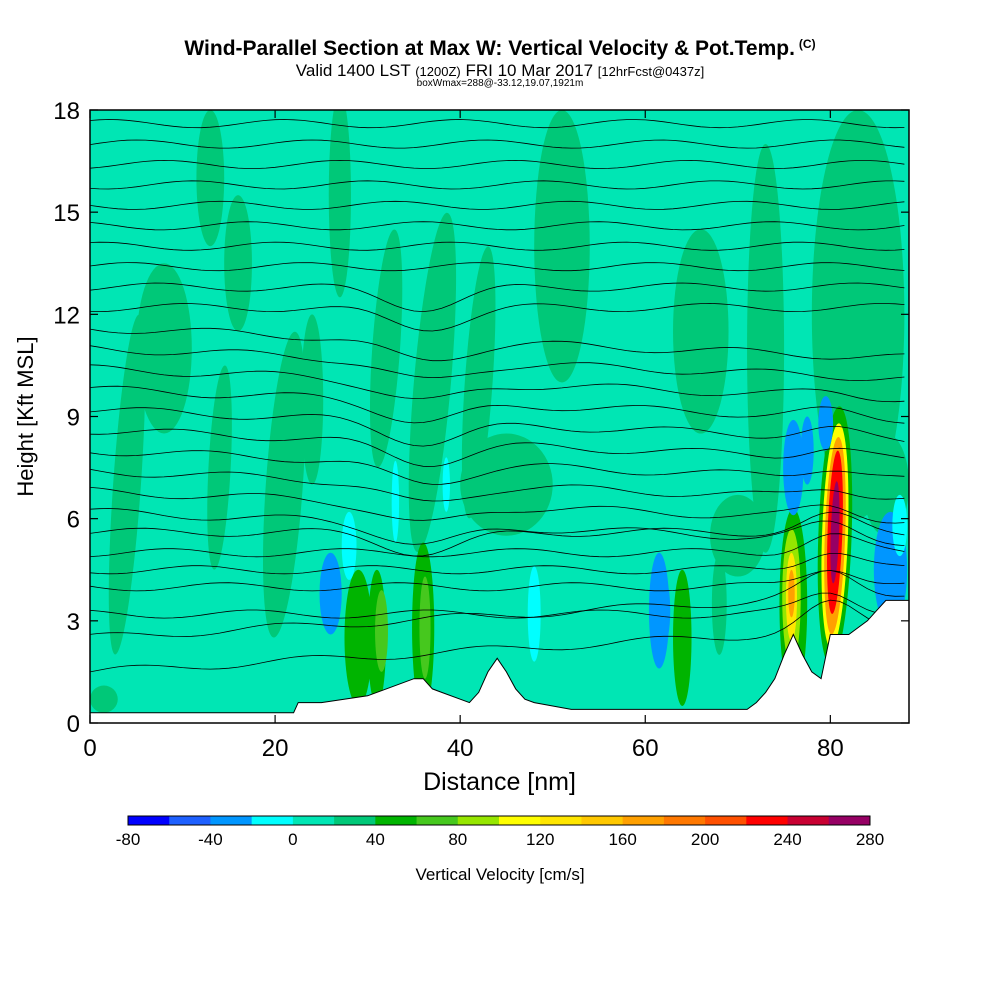 This screenshot has width=1000, height=1000. What do you see at coordinates (499, 782) in the screenshot?
I see `x-axis-label: Distance [nm]` at bounding box center [499, 782].